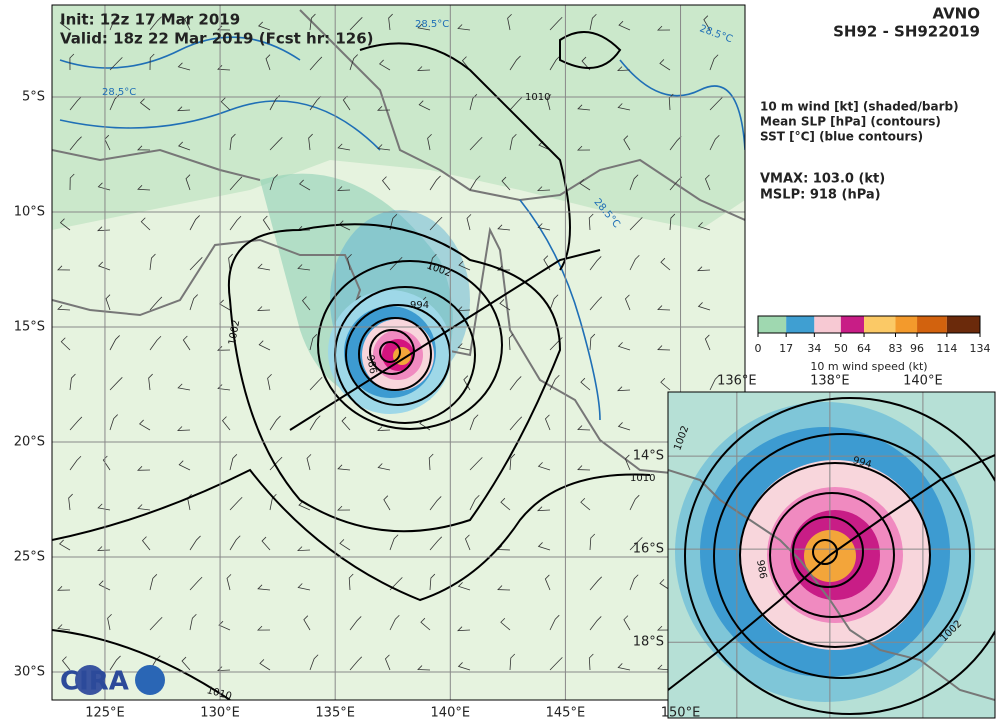 Image resolution: width=1000 pixels, height=722 pixels. What do you see at coordinates (29, 671) in the screenshot?
I see `y-tick-label: 30°S` at bounding box center [29, 671].